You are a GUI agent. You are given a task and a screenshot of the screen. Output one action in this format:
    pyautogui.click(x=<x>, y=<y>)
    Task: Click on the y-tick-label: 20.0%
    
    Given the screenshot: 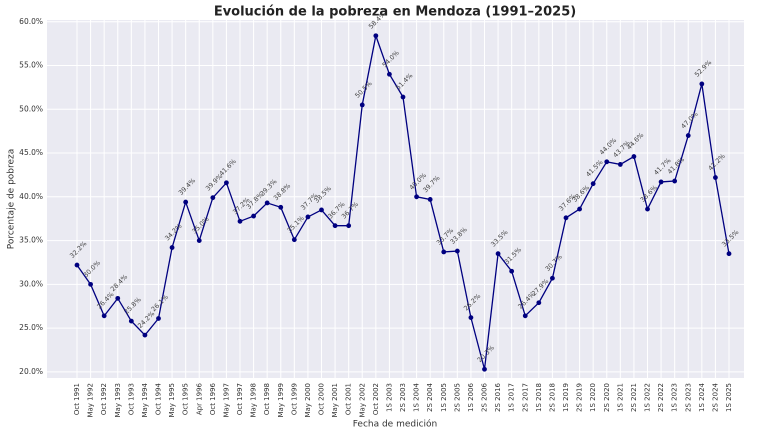 What is the action you would take?
    pyautogui.click(x=31, y=371)
    